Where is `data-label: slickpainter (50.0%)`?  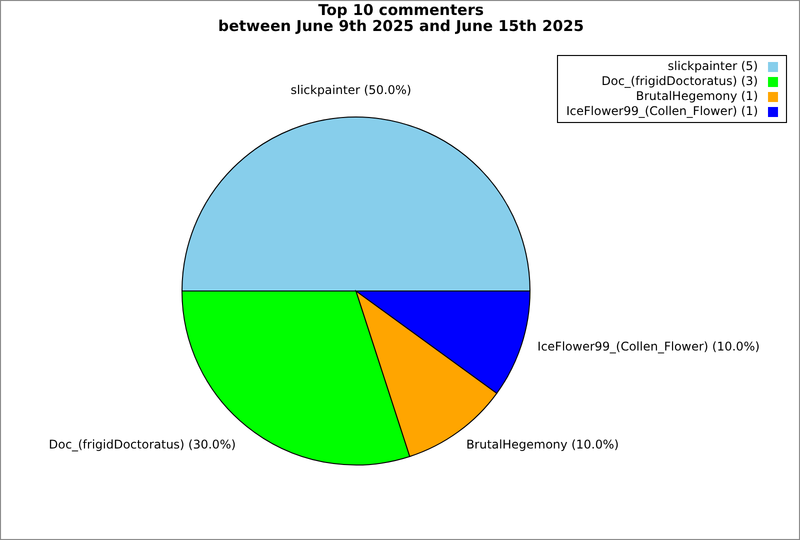 data-label: slickpainter (50.0%) is located at coordinates (351, 90).